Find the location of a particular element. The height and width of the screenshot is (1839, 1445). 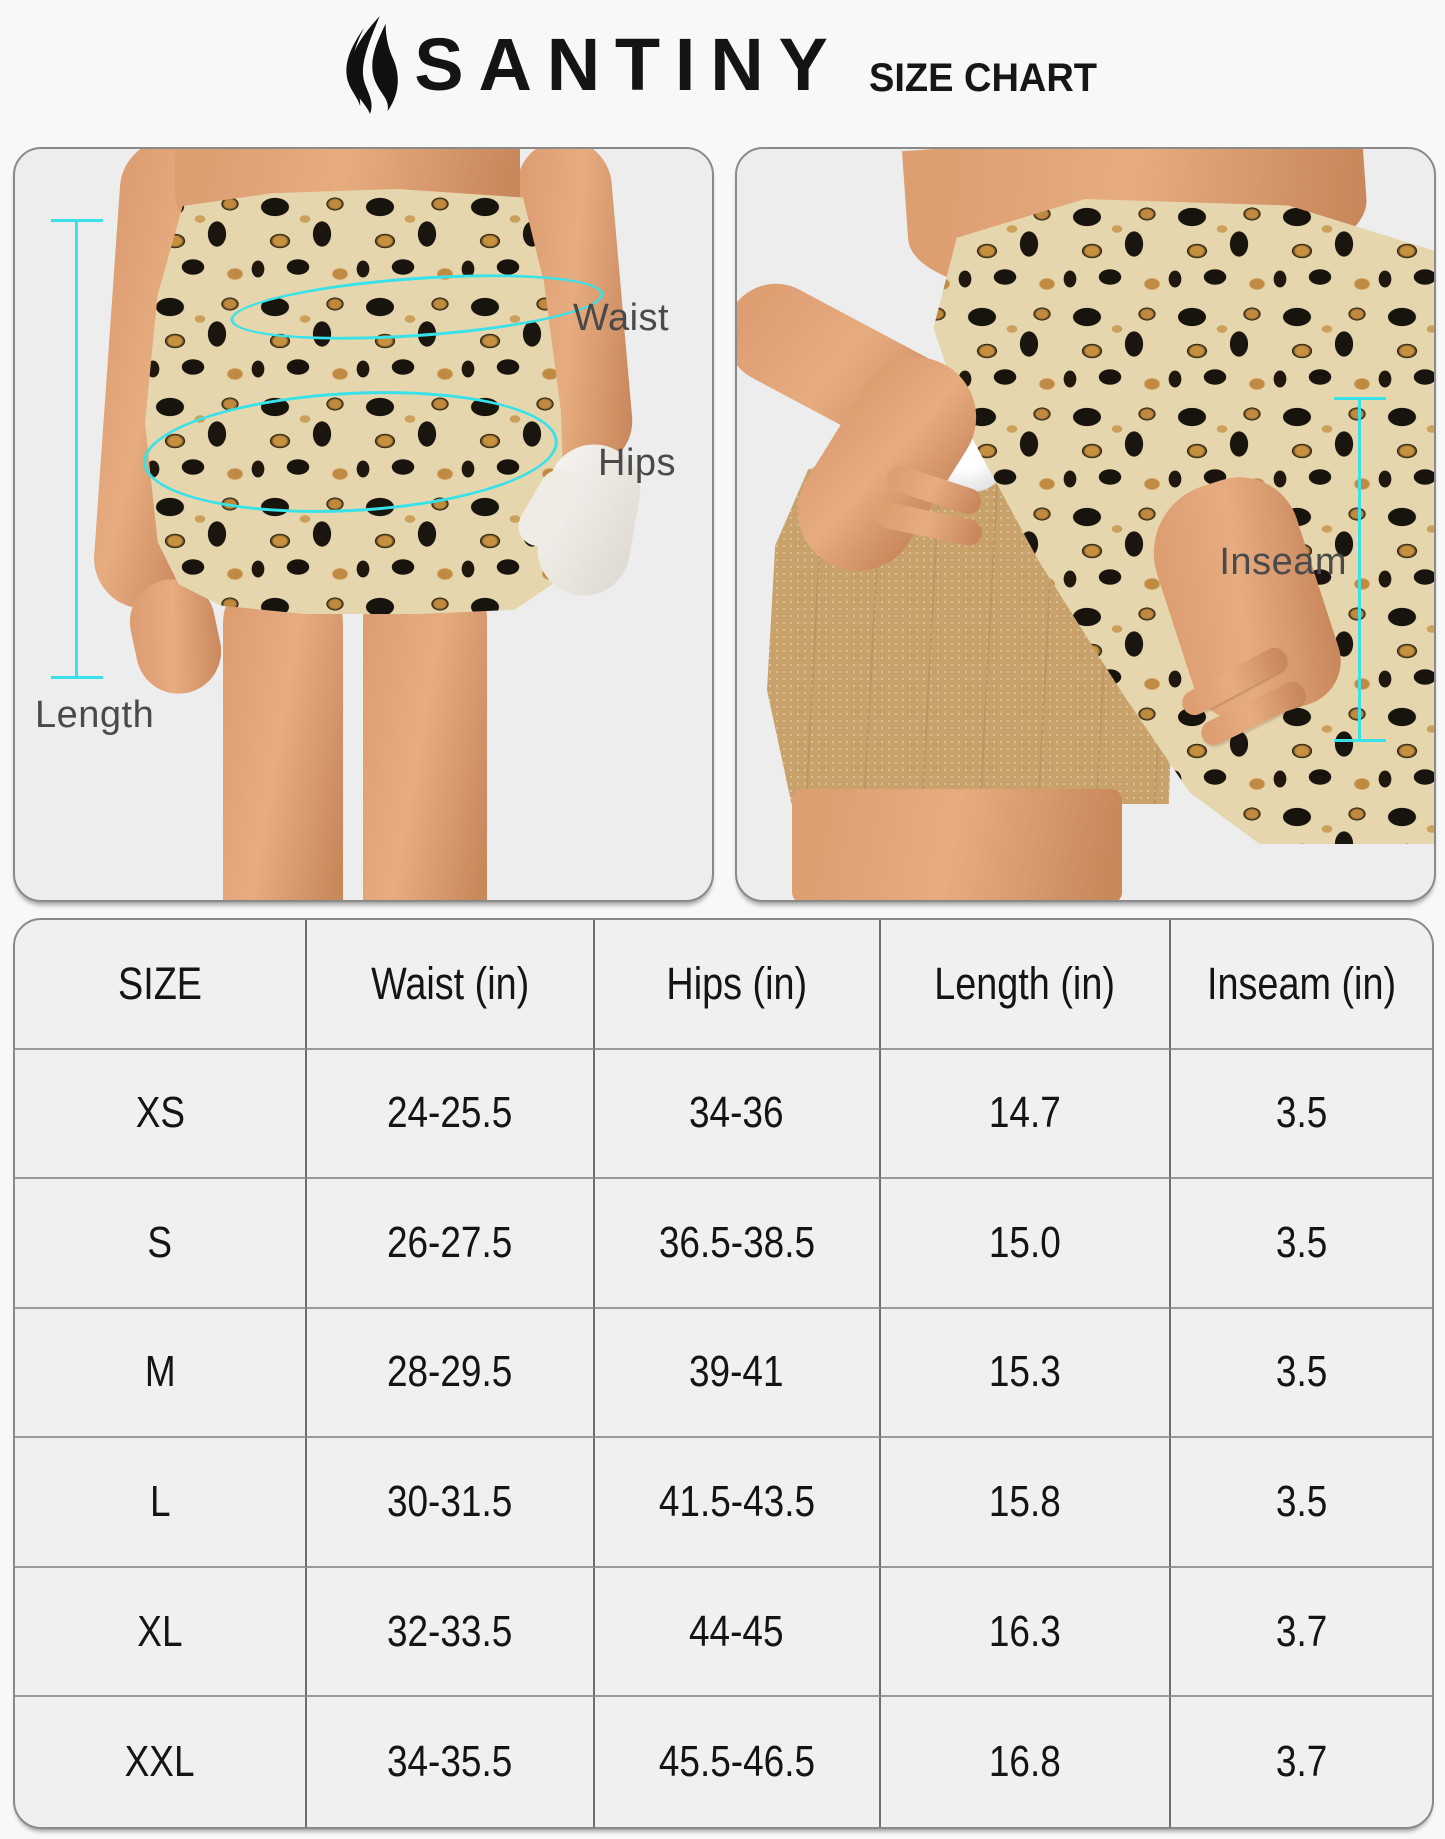

size-label-cell: XL is located at coordinates (161, 1632).